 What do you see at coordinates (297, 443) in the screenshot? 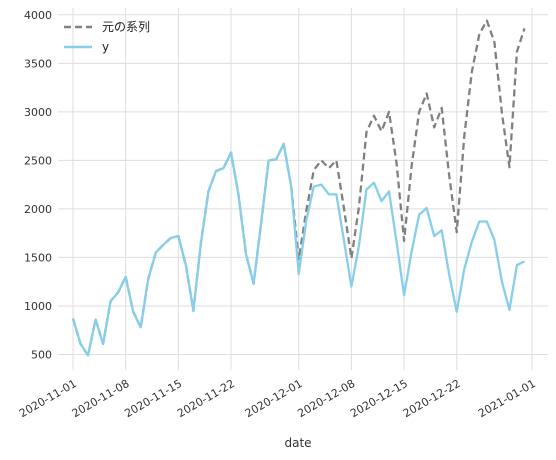
I see `x-axis-title: date` at bounding box center [297, 443].